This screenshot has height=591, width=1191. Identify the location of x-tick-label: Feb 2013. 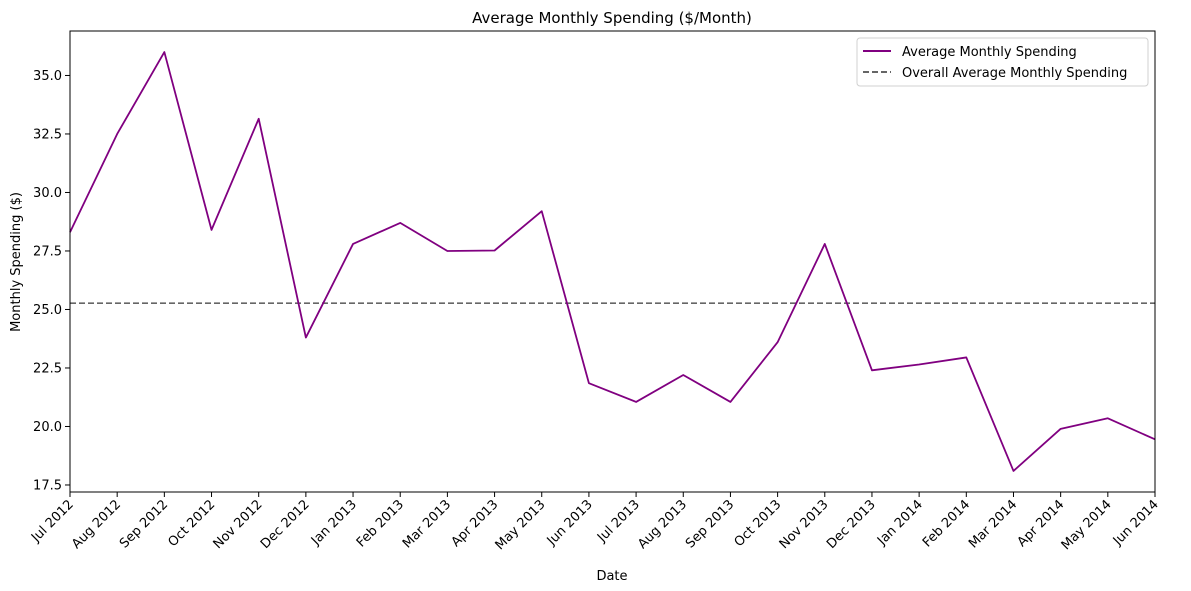
(380, 523).